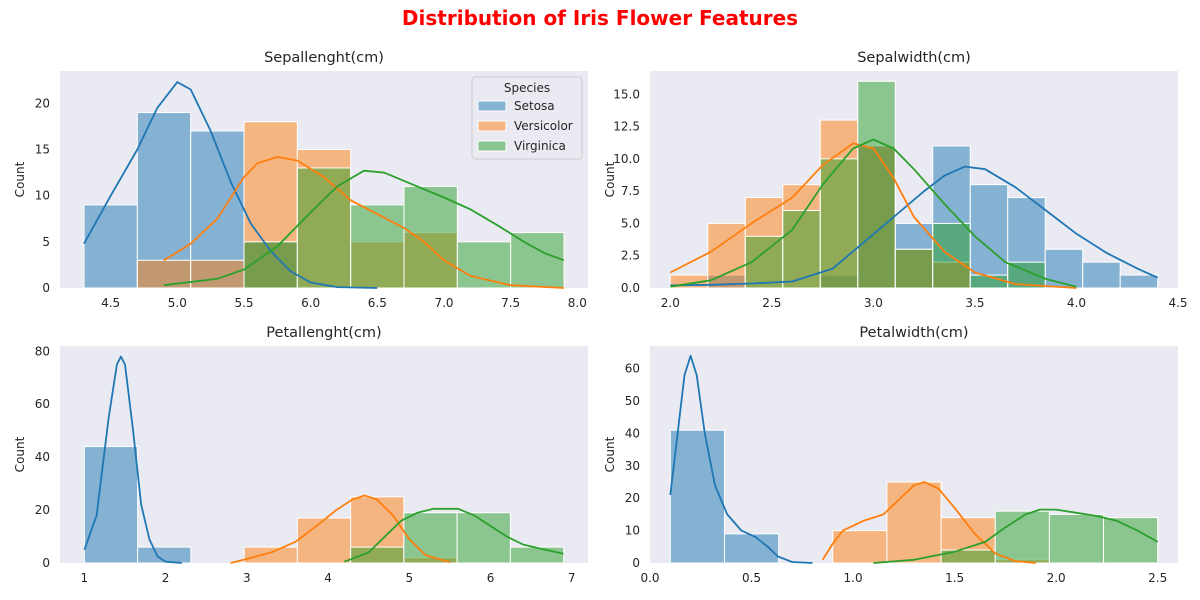 This screenshot has width=1200, height=600. Describe the element at coordinates (166, 578) in the screenshot. I see `x-tick-label: 2` at that location.